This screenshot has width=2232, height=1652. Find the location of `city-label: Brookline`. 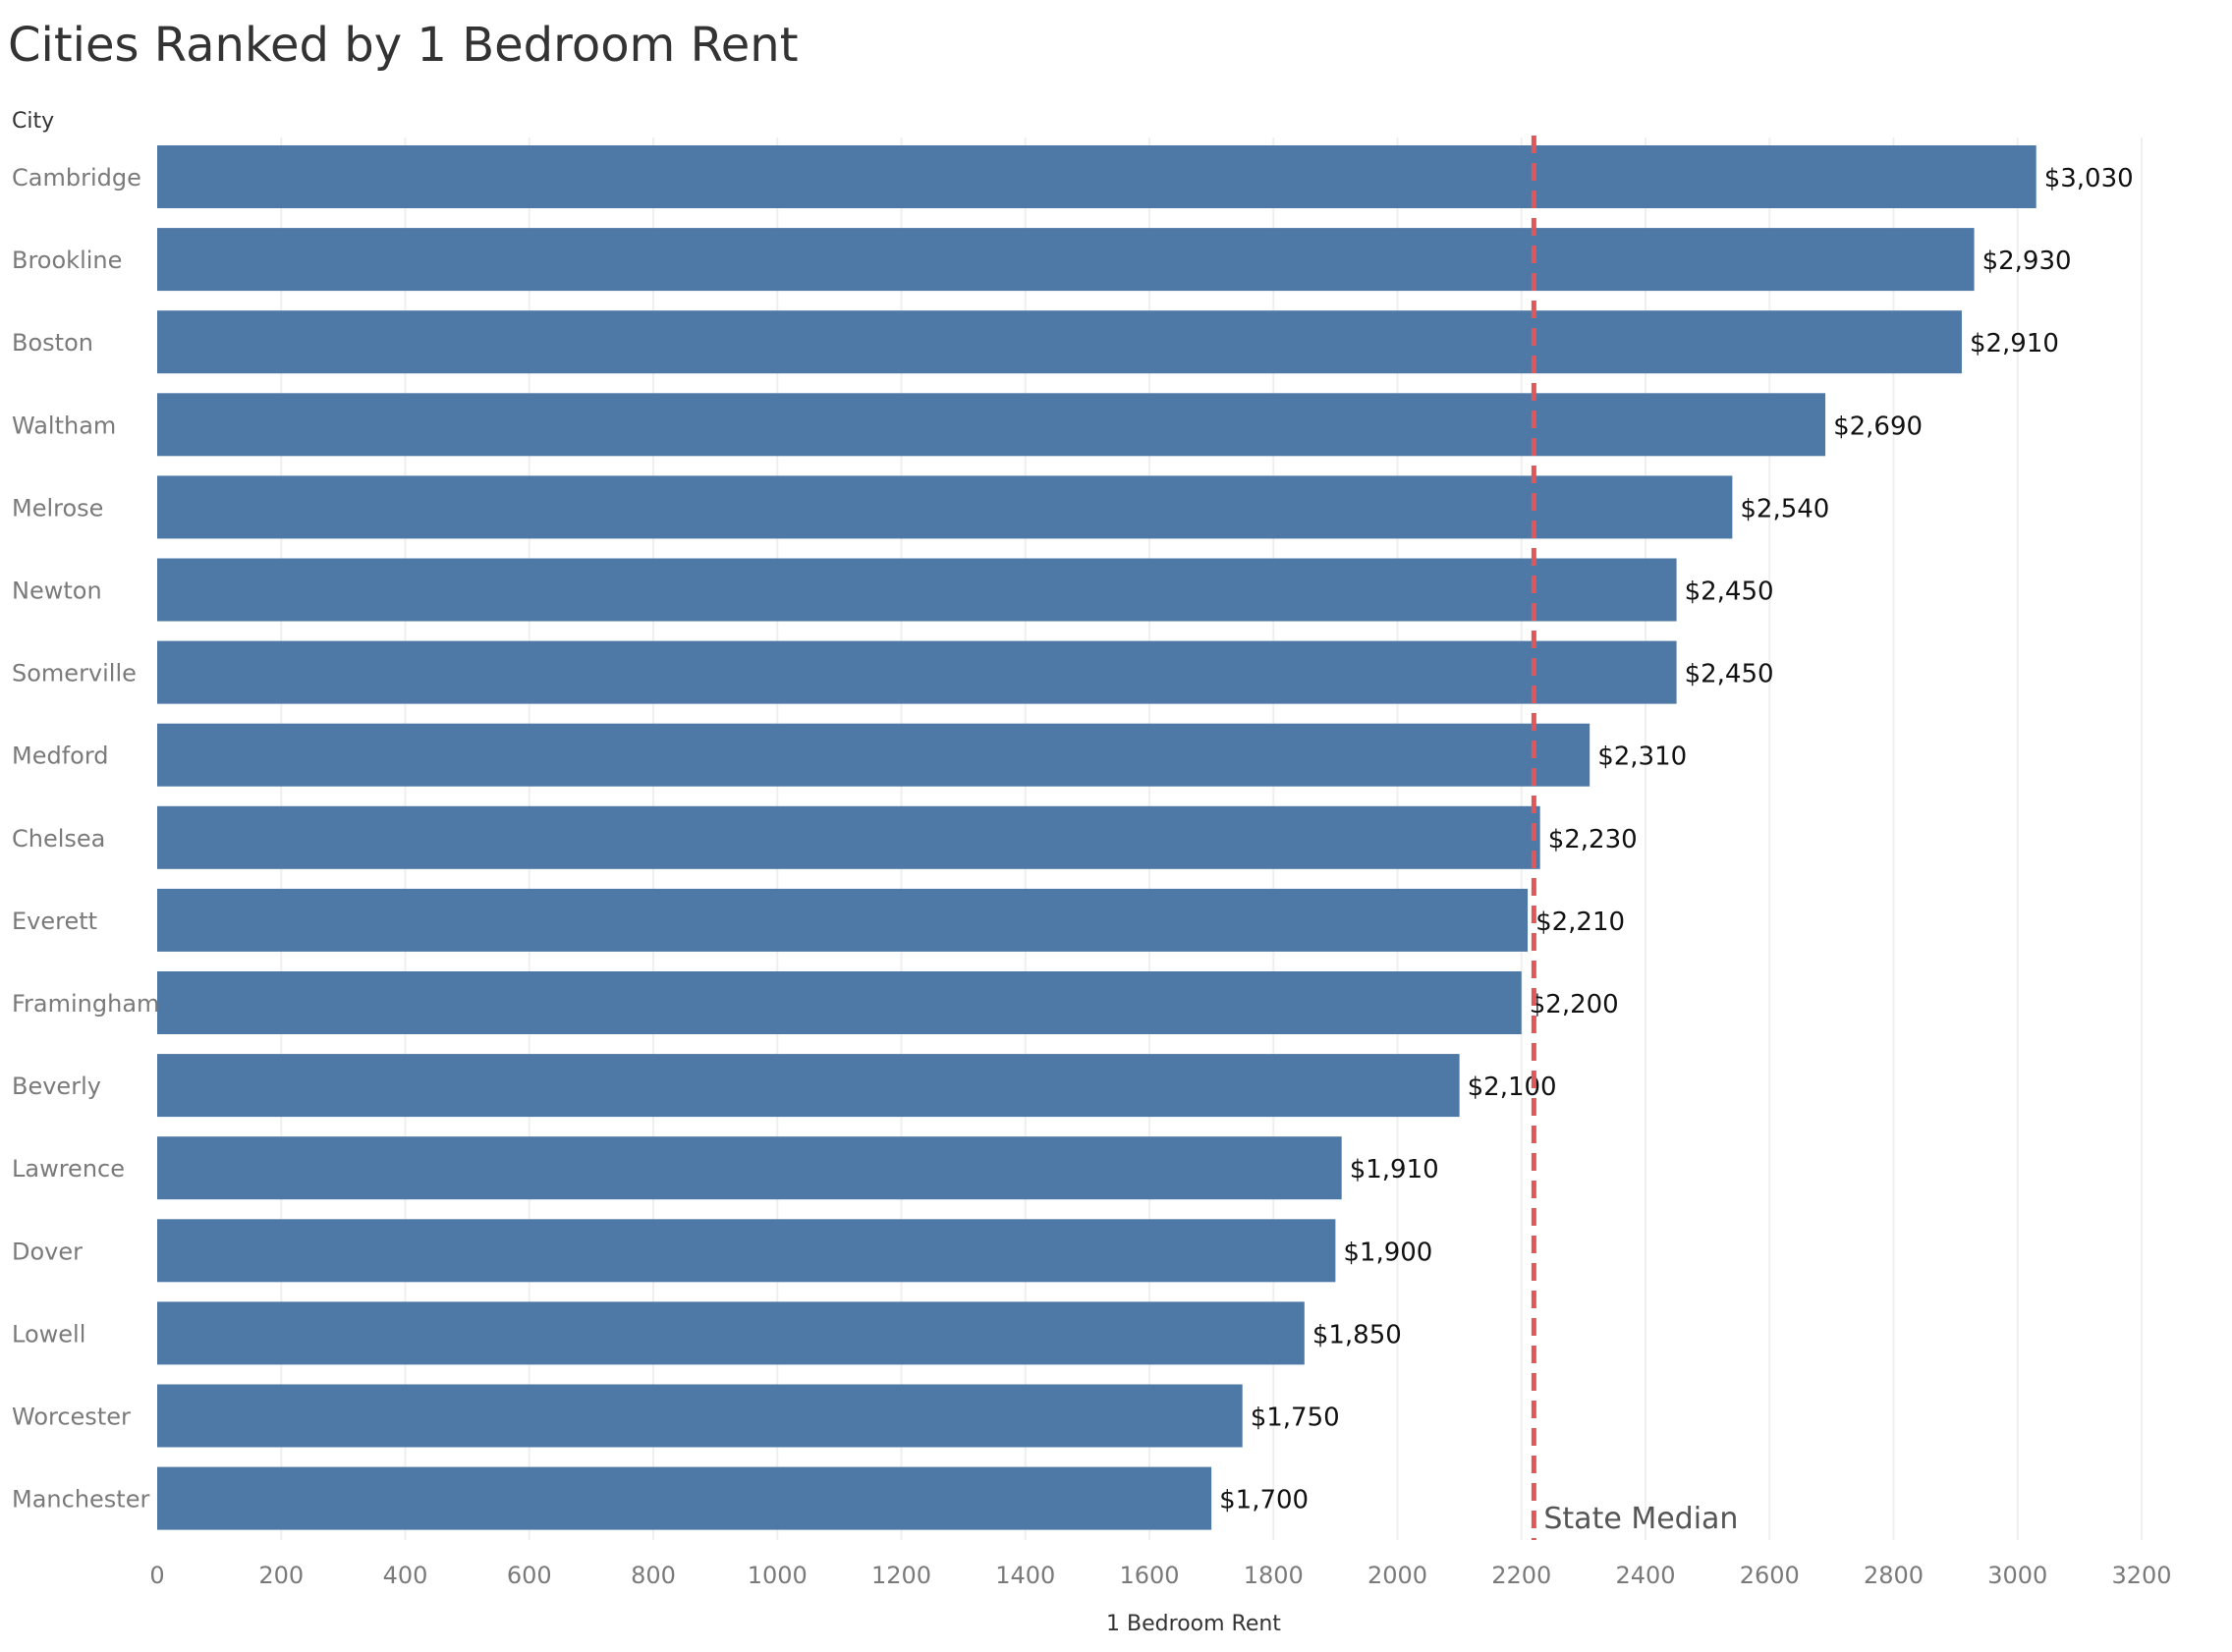

city-label: Brookline is located at coordinates (67, 261).